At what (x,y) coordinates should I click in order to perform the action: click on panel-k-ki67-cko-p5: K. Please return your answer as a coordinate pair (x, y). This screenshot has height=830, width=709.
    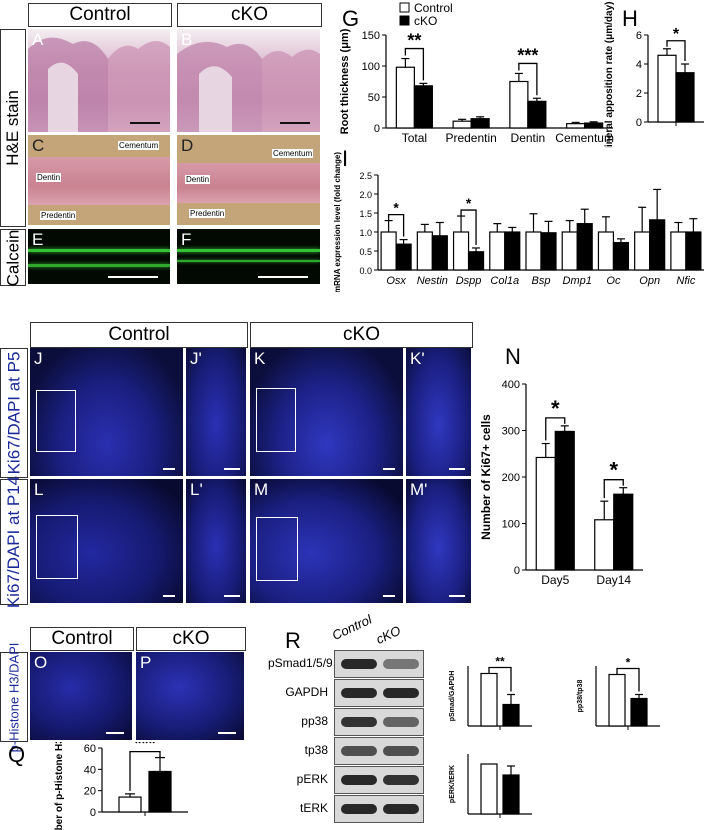
    Looking at the image, I should click on (326, 412).